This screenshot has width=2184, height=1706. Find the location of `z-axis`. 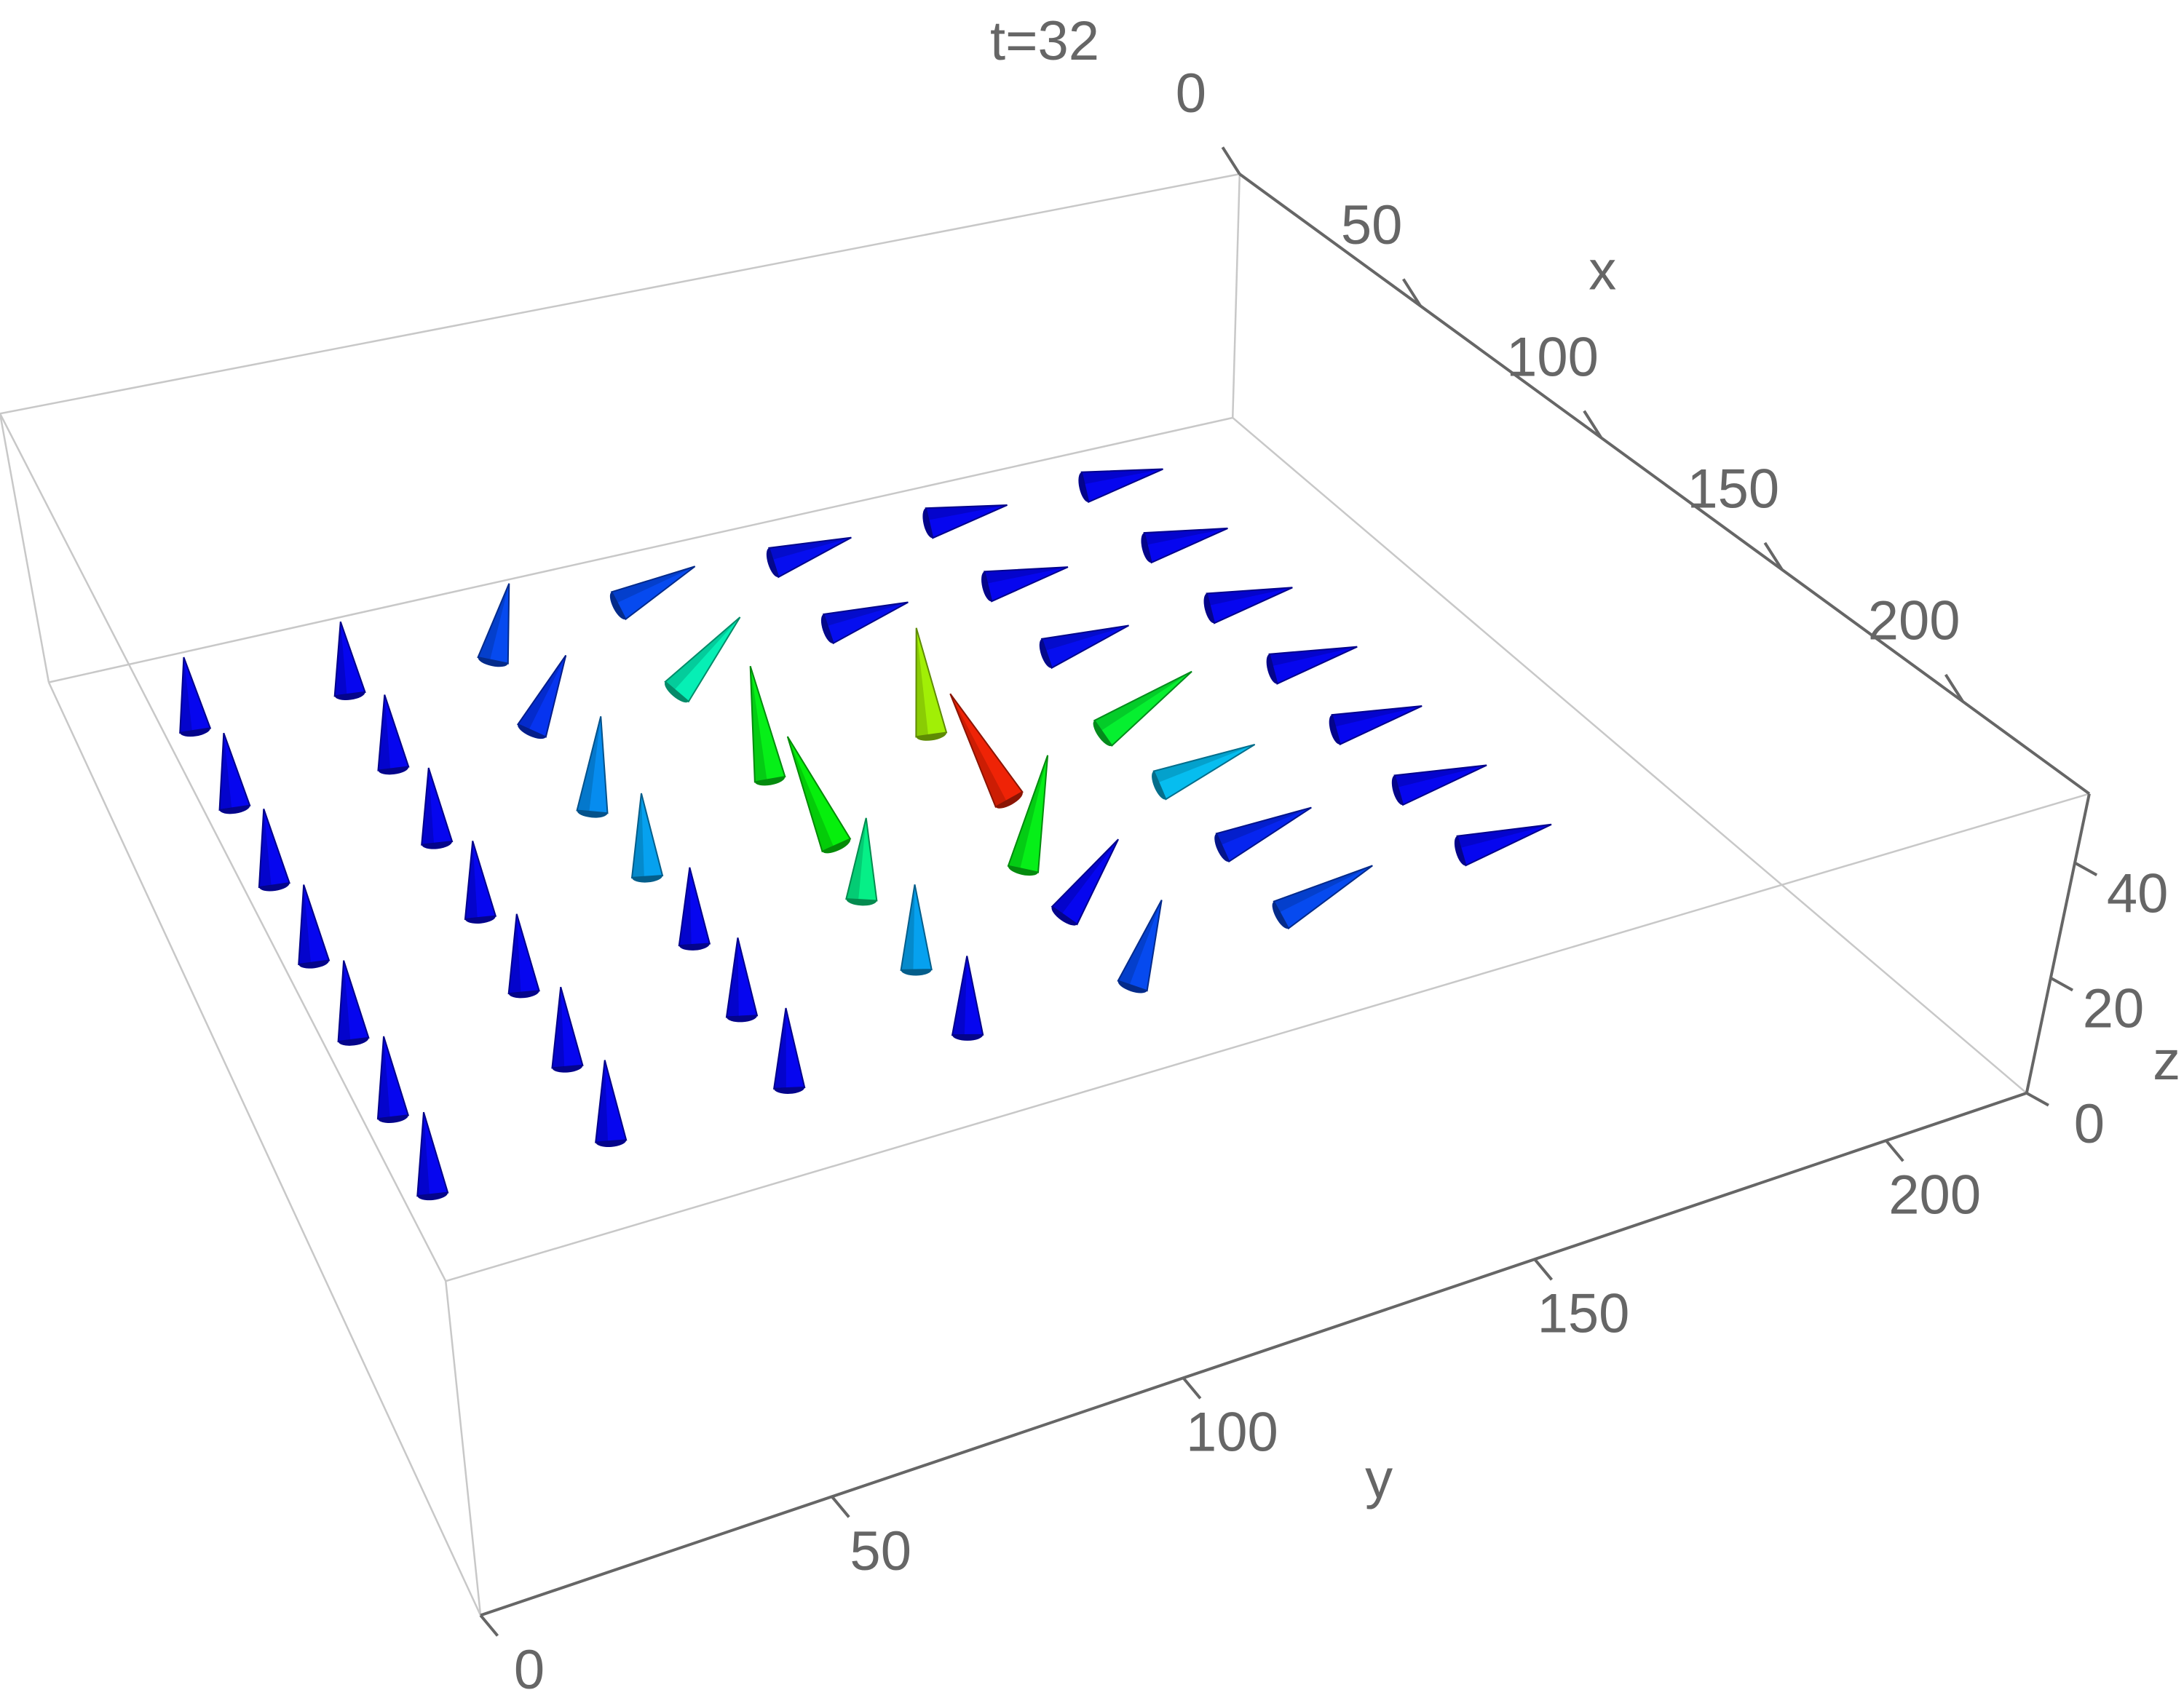

z-axis is located at coordinates (2058, 944).